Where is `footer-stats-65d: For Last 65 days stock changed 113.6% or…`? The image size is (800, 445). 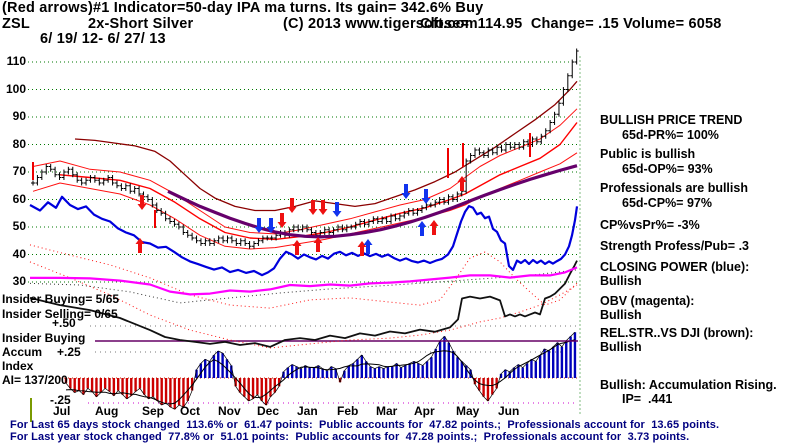
footer-stats-65d: For Last 65 days stock changed 113.6% or… is located at coordinates (365, 425).